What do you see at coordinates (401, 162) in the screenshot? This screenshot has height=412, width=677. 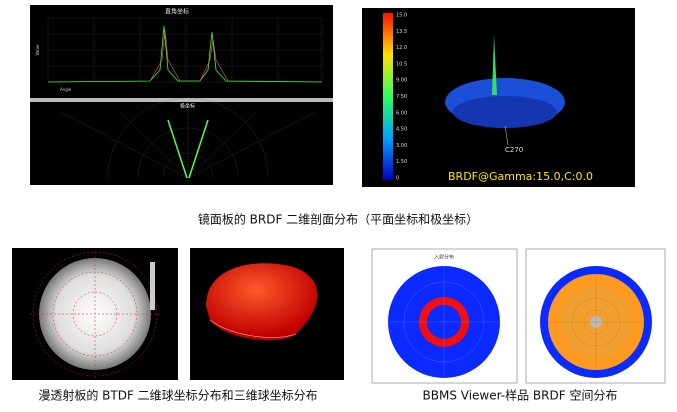 I see `colorbar-tick-label: 1.50` at bounding box center [401, 162].